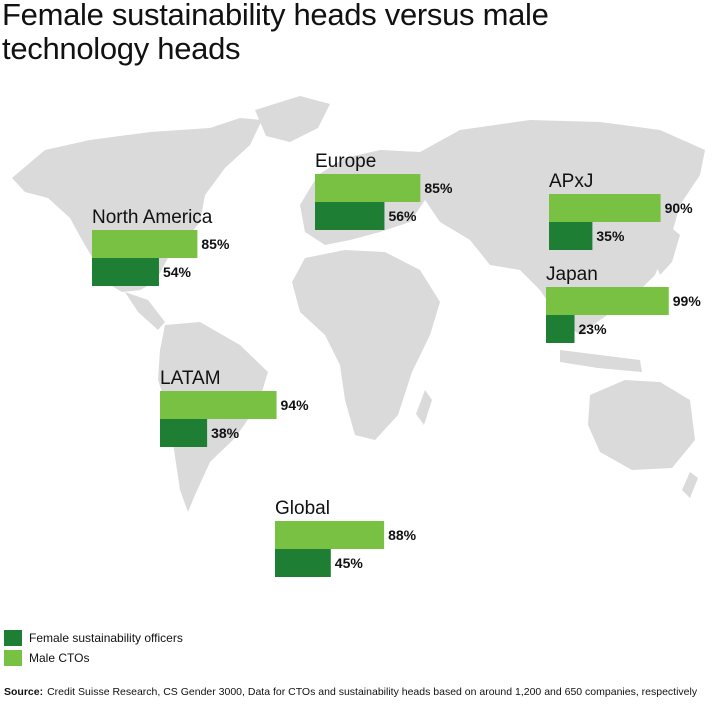  Describe the element at coordinates (330, 535) in the screenshot. I see `bar-male-global` at that location.